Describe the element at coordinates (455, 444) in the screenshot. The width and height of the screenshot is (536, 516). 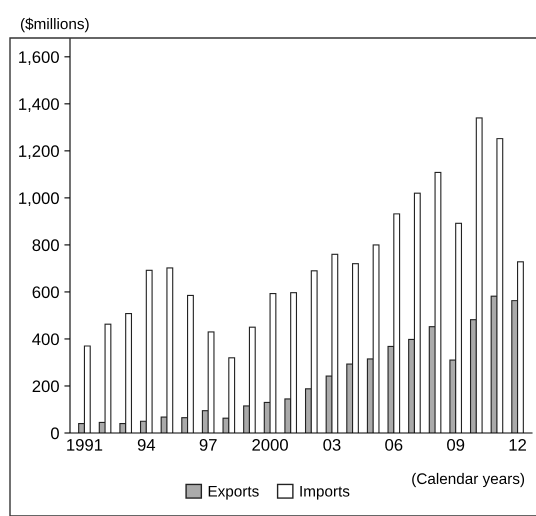
I see `x-tick-label: 09` at that location.